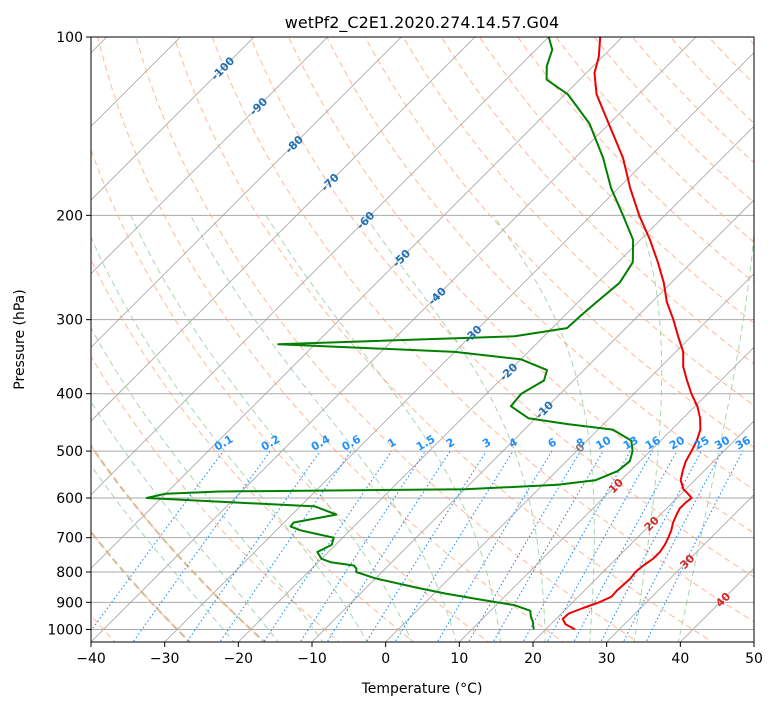 The height and width of the screenshot is (708, 775). Describe the element at coordinates (165, 659) in the screenshot. I see `x-tick-label: −30` at that location.